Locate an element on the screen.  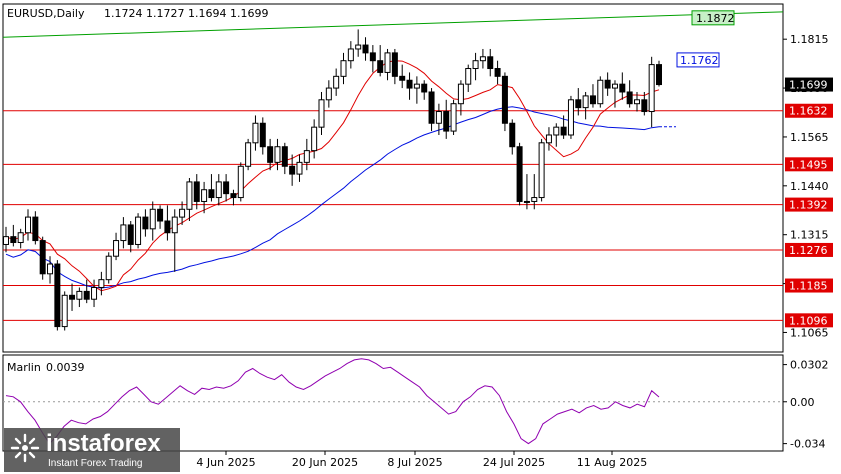
level-label: 1.1185 is located at coordinates (808, 286).